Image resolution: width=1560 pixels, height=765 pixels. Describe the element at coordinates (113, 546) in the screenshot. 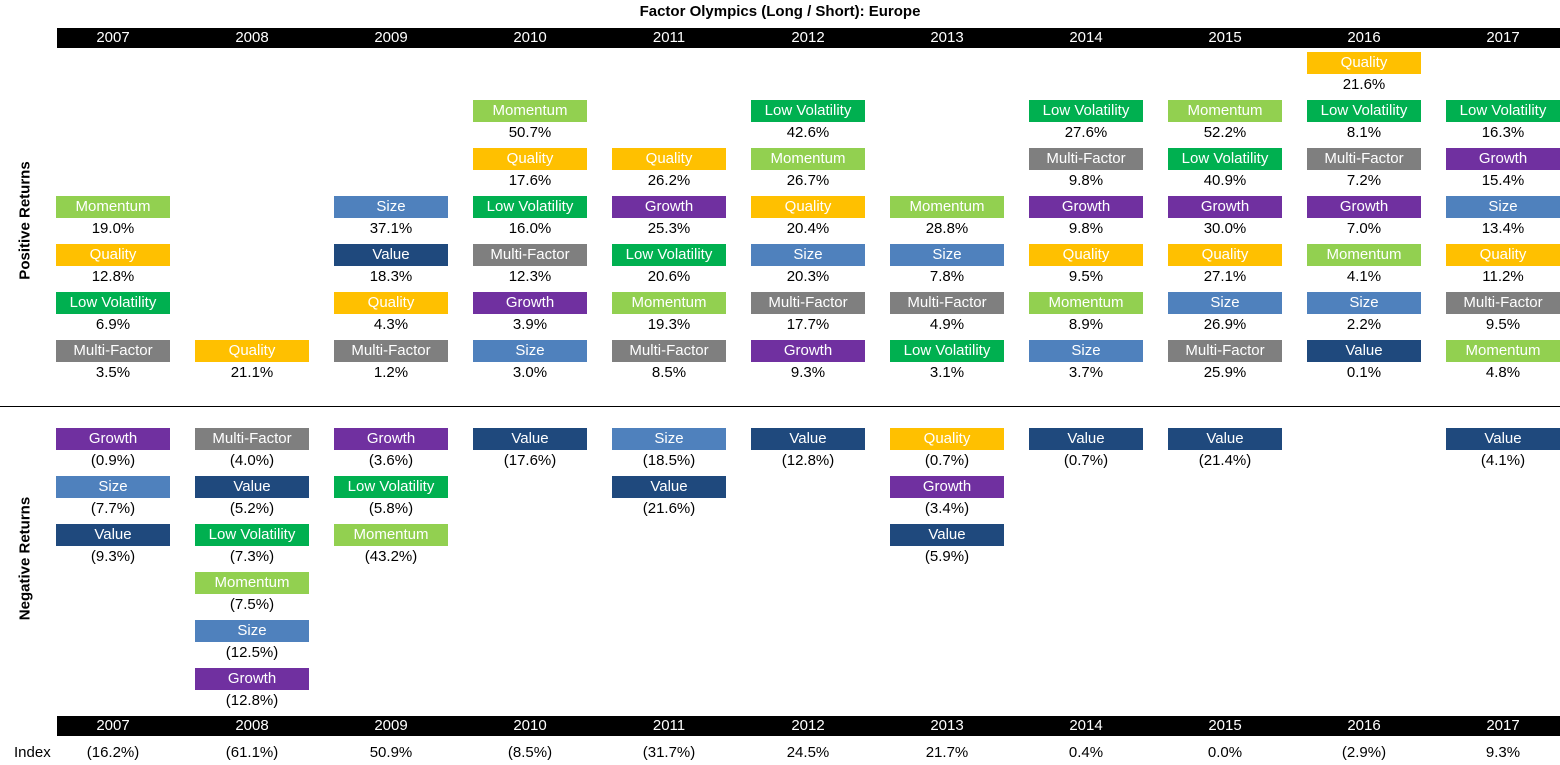

I see `factor-cell-value: Value (9.3%)` at that location.